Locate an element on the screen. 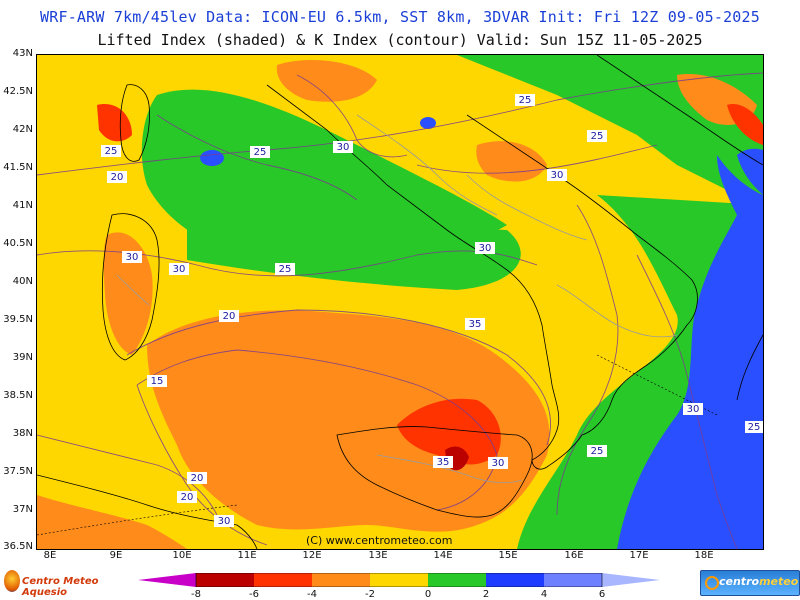 This screenshot has width=800, height=600. centrometeo-logo: centrometeo is located at coordinates (750, 583).